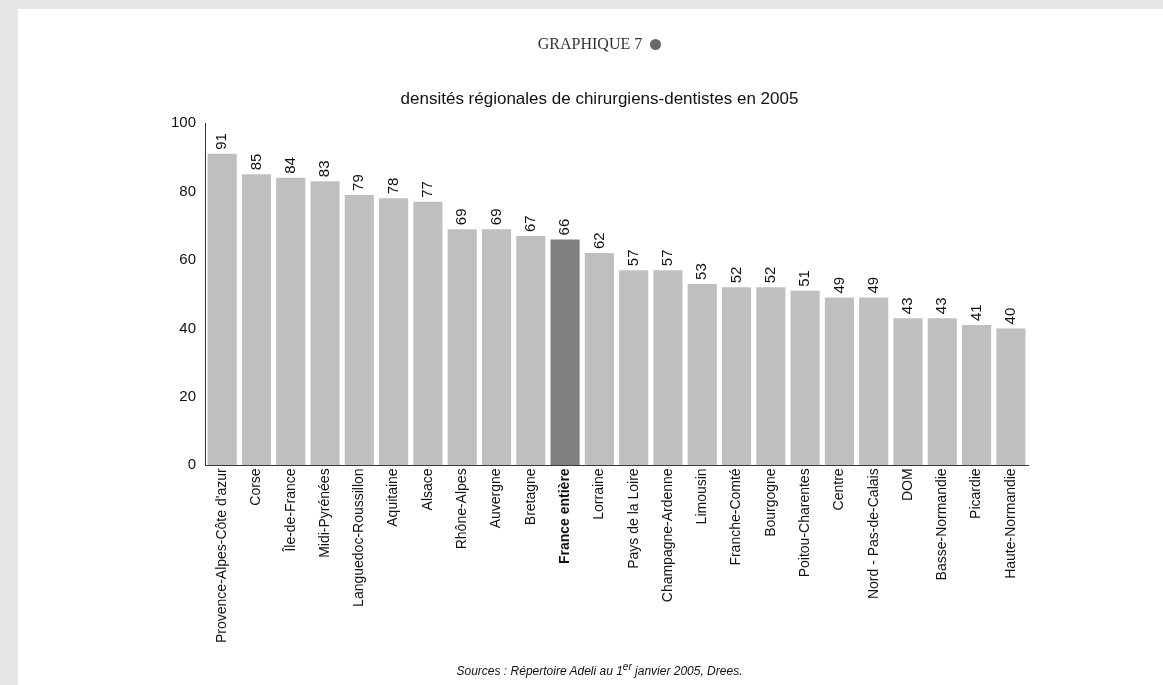 This screenshot has width=1163, height=685. What do you see at coordinates (599, 99) in the screenshot?
I see `chart-subtitle: densités régionales de chirurgiens-dentistes en 2005` at bounding box center [599, 99].